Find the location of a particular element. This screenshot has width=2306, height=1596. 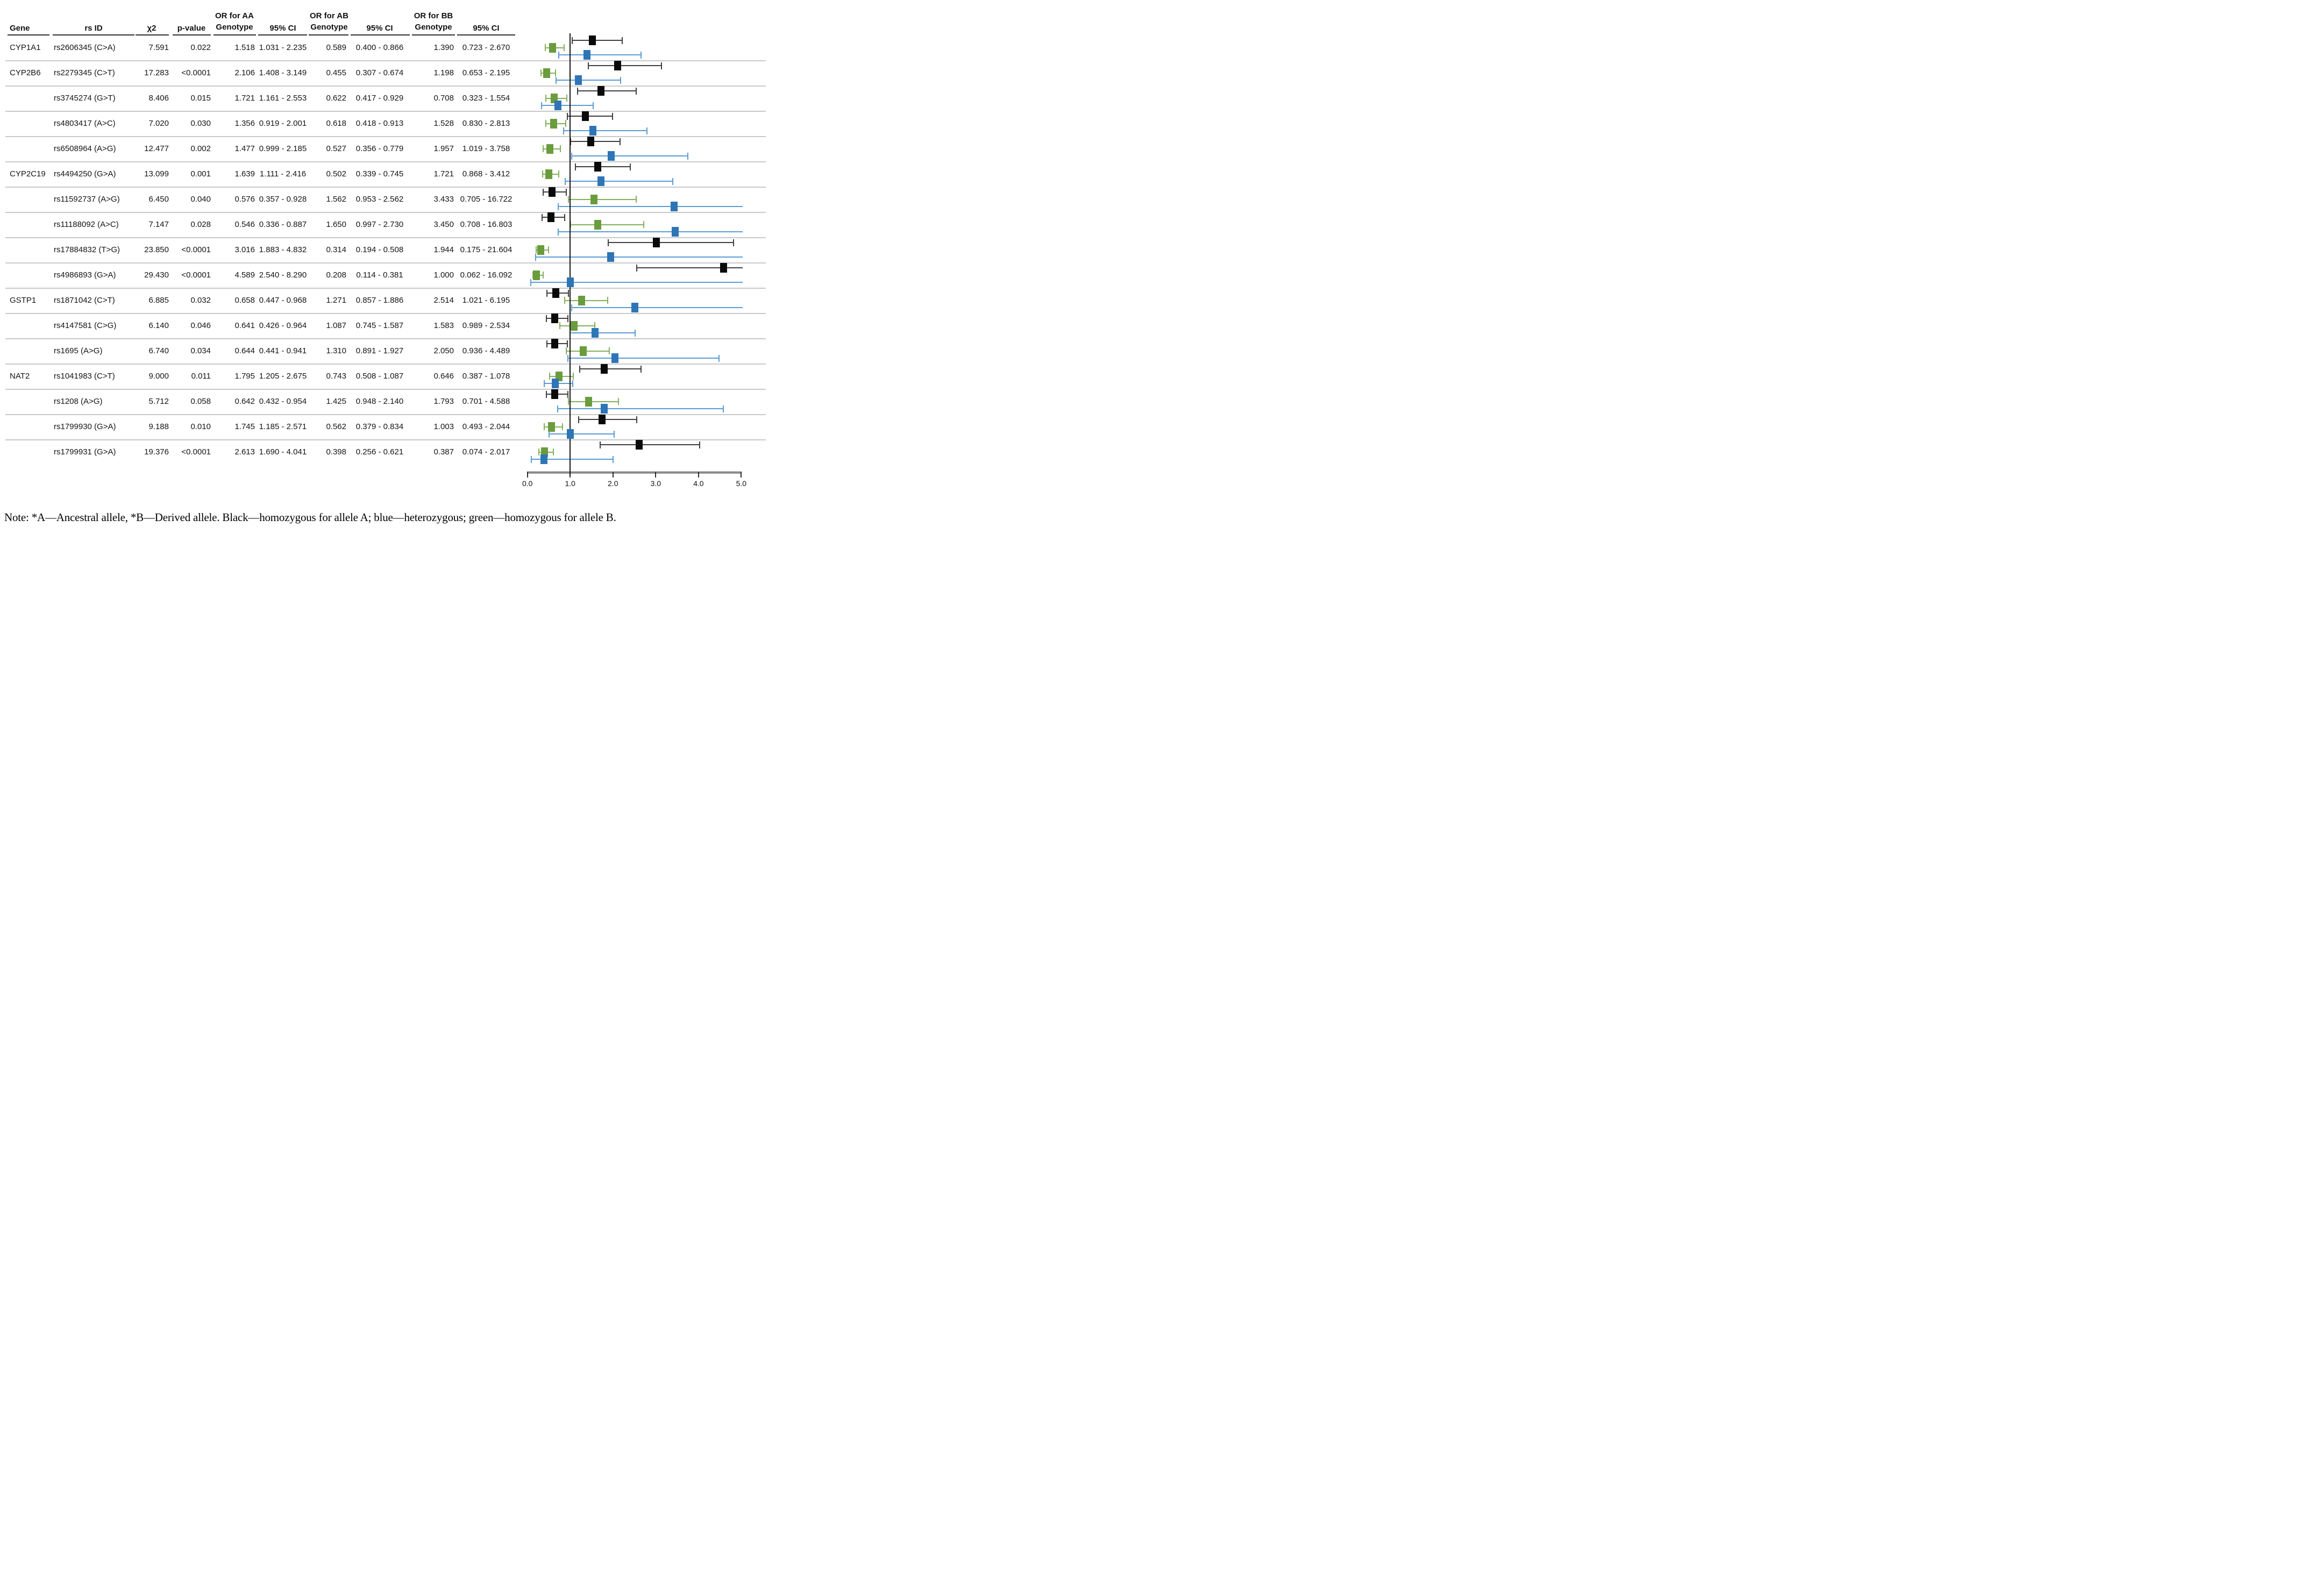

x-axis-line is located at coordinates (634, 473).